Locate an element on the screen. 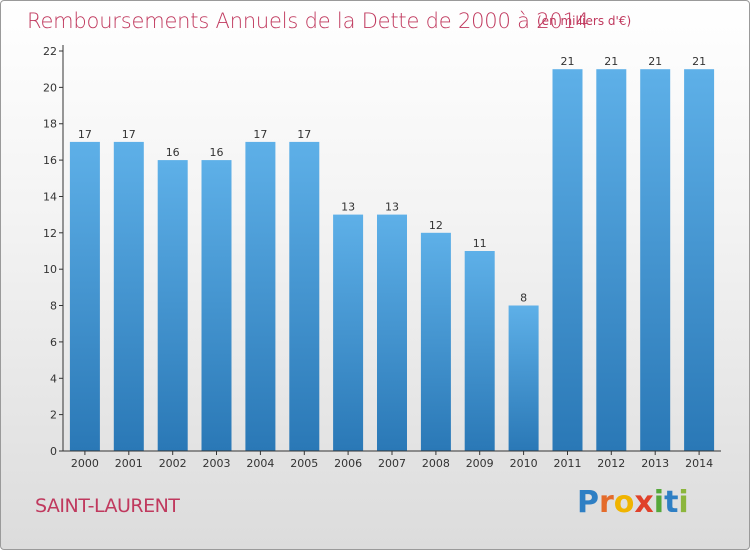  bar-2006 is located at coordinates (348, 332).